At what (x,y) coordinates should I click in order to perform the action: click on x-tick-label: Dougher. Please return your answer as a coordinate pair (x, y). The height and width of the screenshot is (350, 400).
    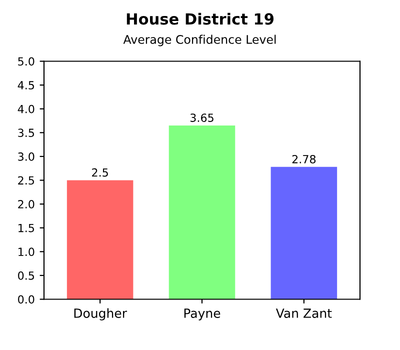
    Looking at the image, I should click on (101, 314).